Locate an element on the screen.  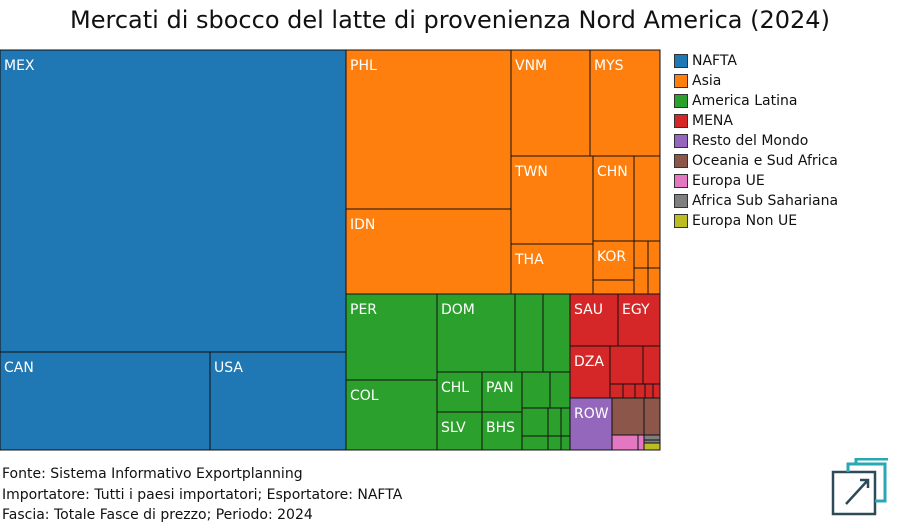
cell-label-vnm: VNM is located at coordinates (531, 66).